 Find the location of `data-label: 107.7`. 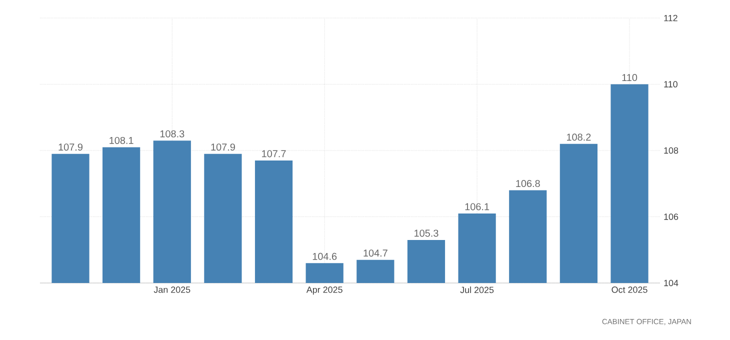

data-label: 107.7 is located at coordinates (274, 154).